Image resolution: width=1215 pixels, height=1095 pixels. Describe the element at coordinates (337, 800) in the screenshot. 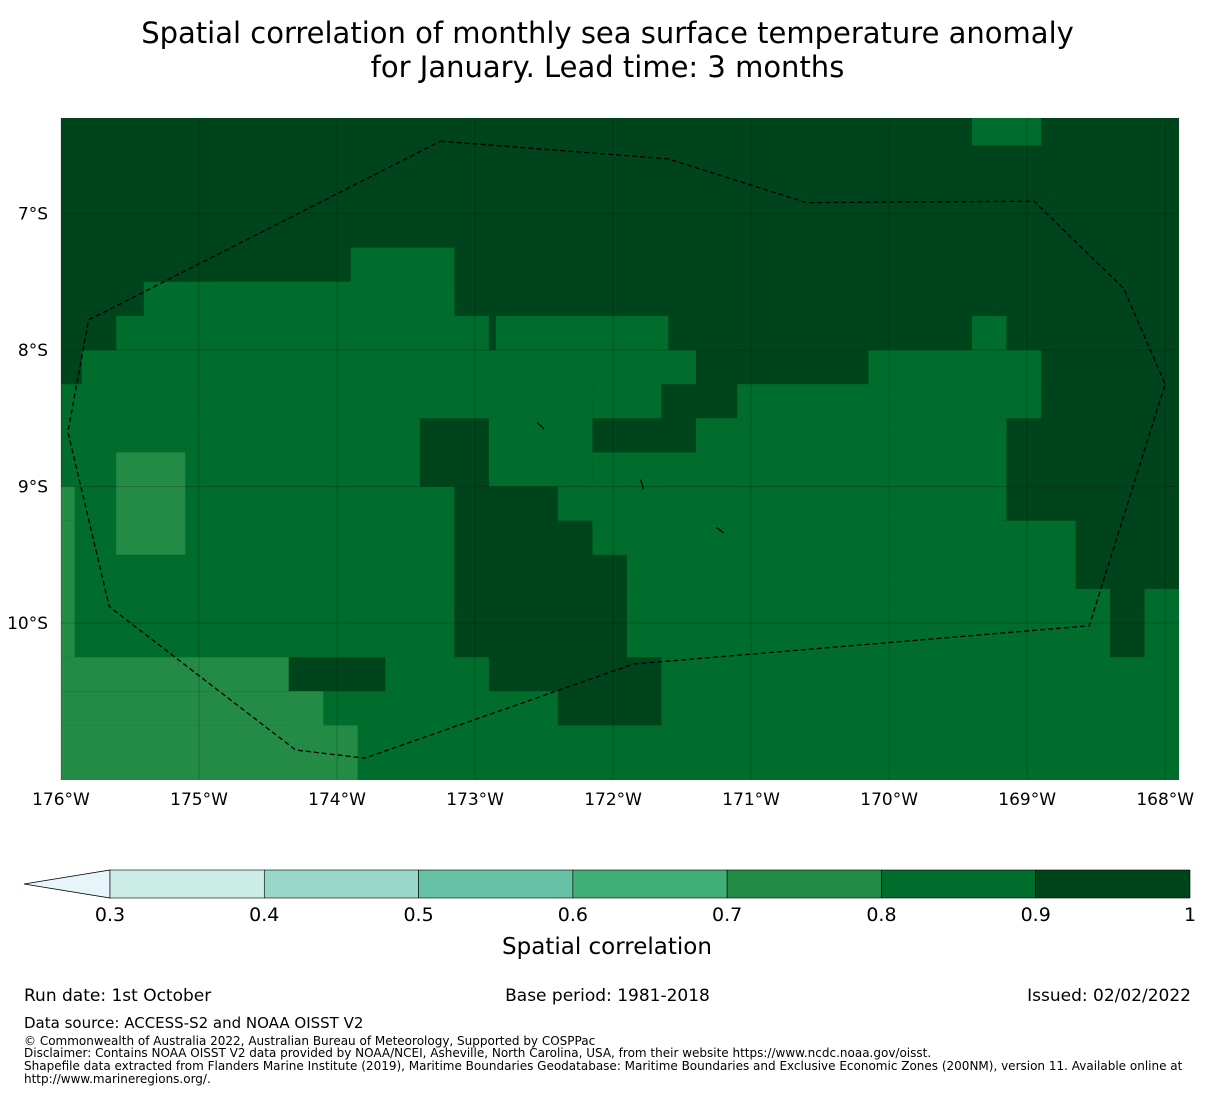

I see `x-tick-label: 174°W` at that location.